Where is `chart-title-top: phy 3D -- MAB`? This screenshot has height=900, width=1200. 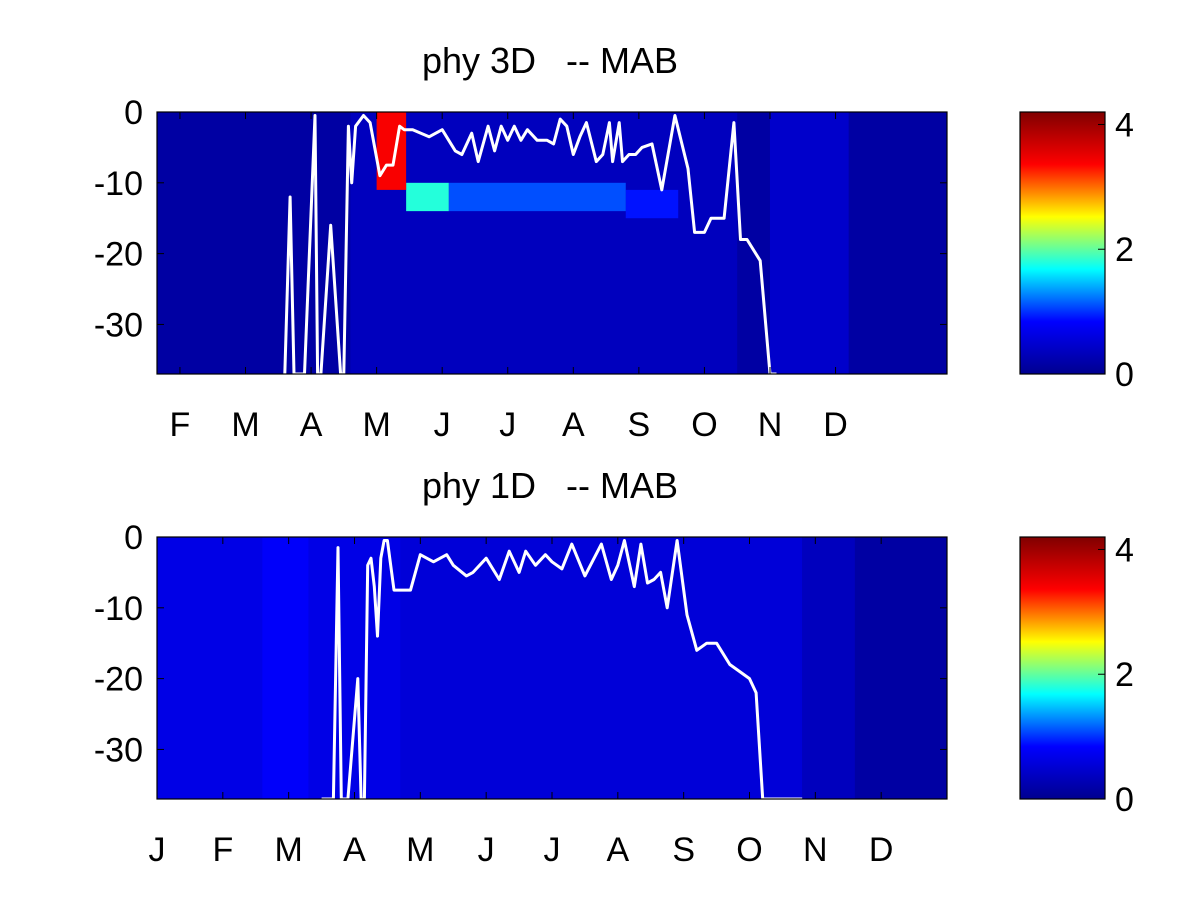 chart-title-top: phy 3D -- MAB is located at coordinates (550, 60).